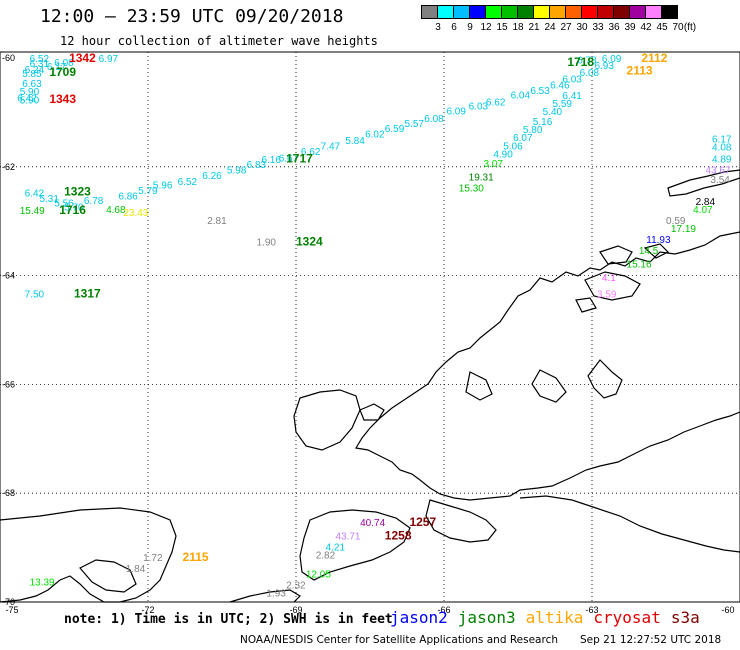 The image size is (740, 650). I want to click on legend-label: 12, so click(486, 27).